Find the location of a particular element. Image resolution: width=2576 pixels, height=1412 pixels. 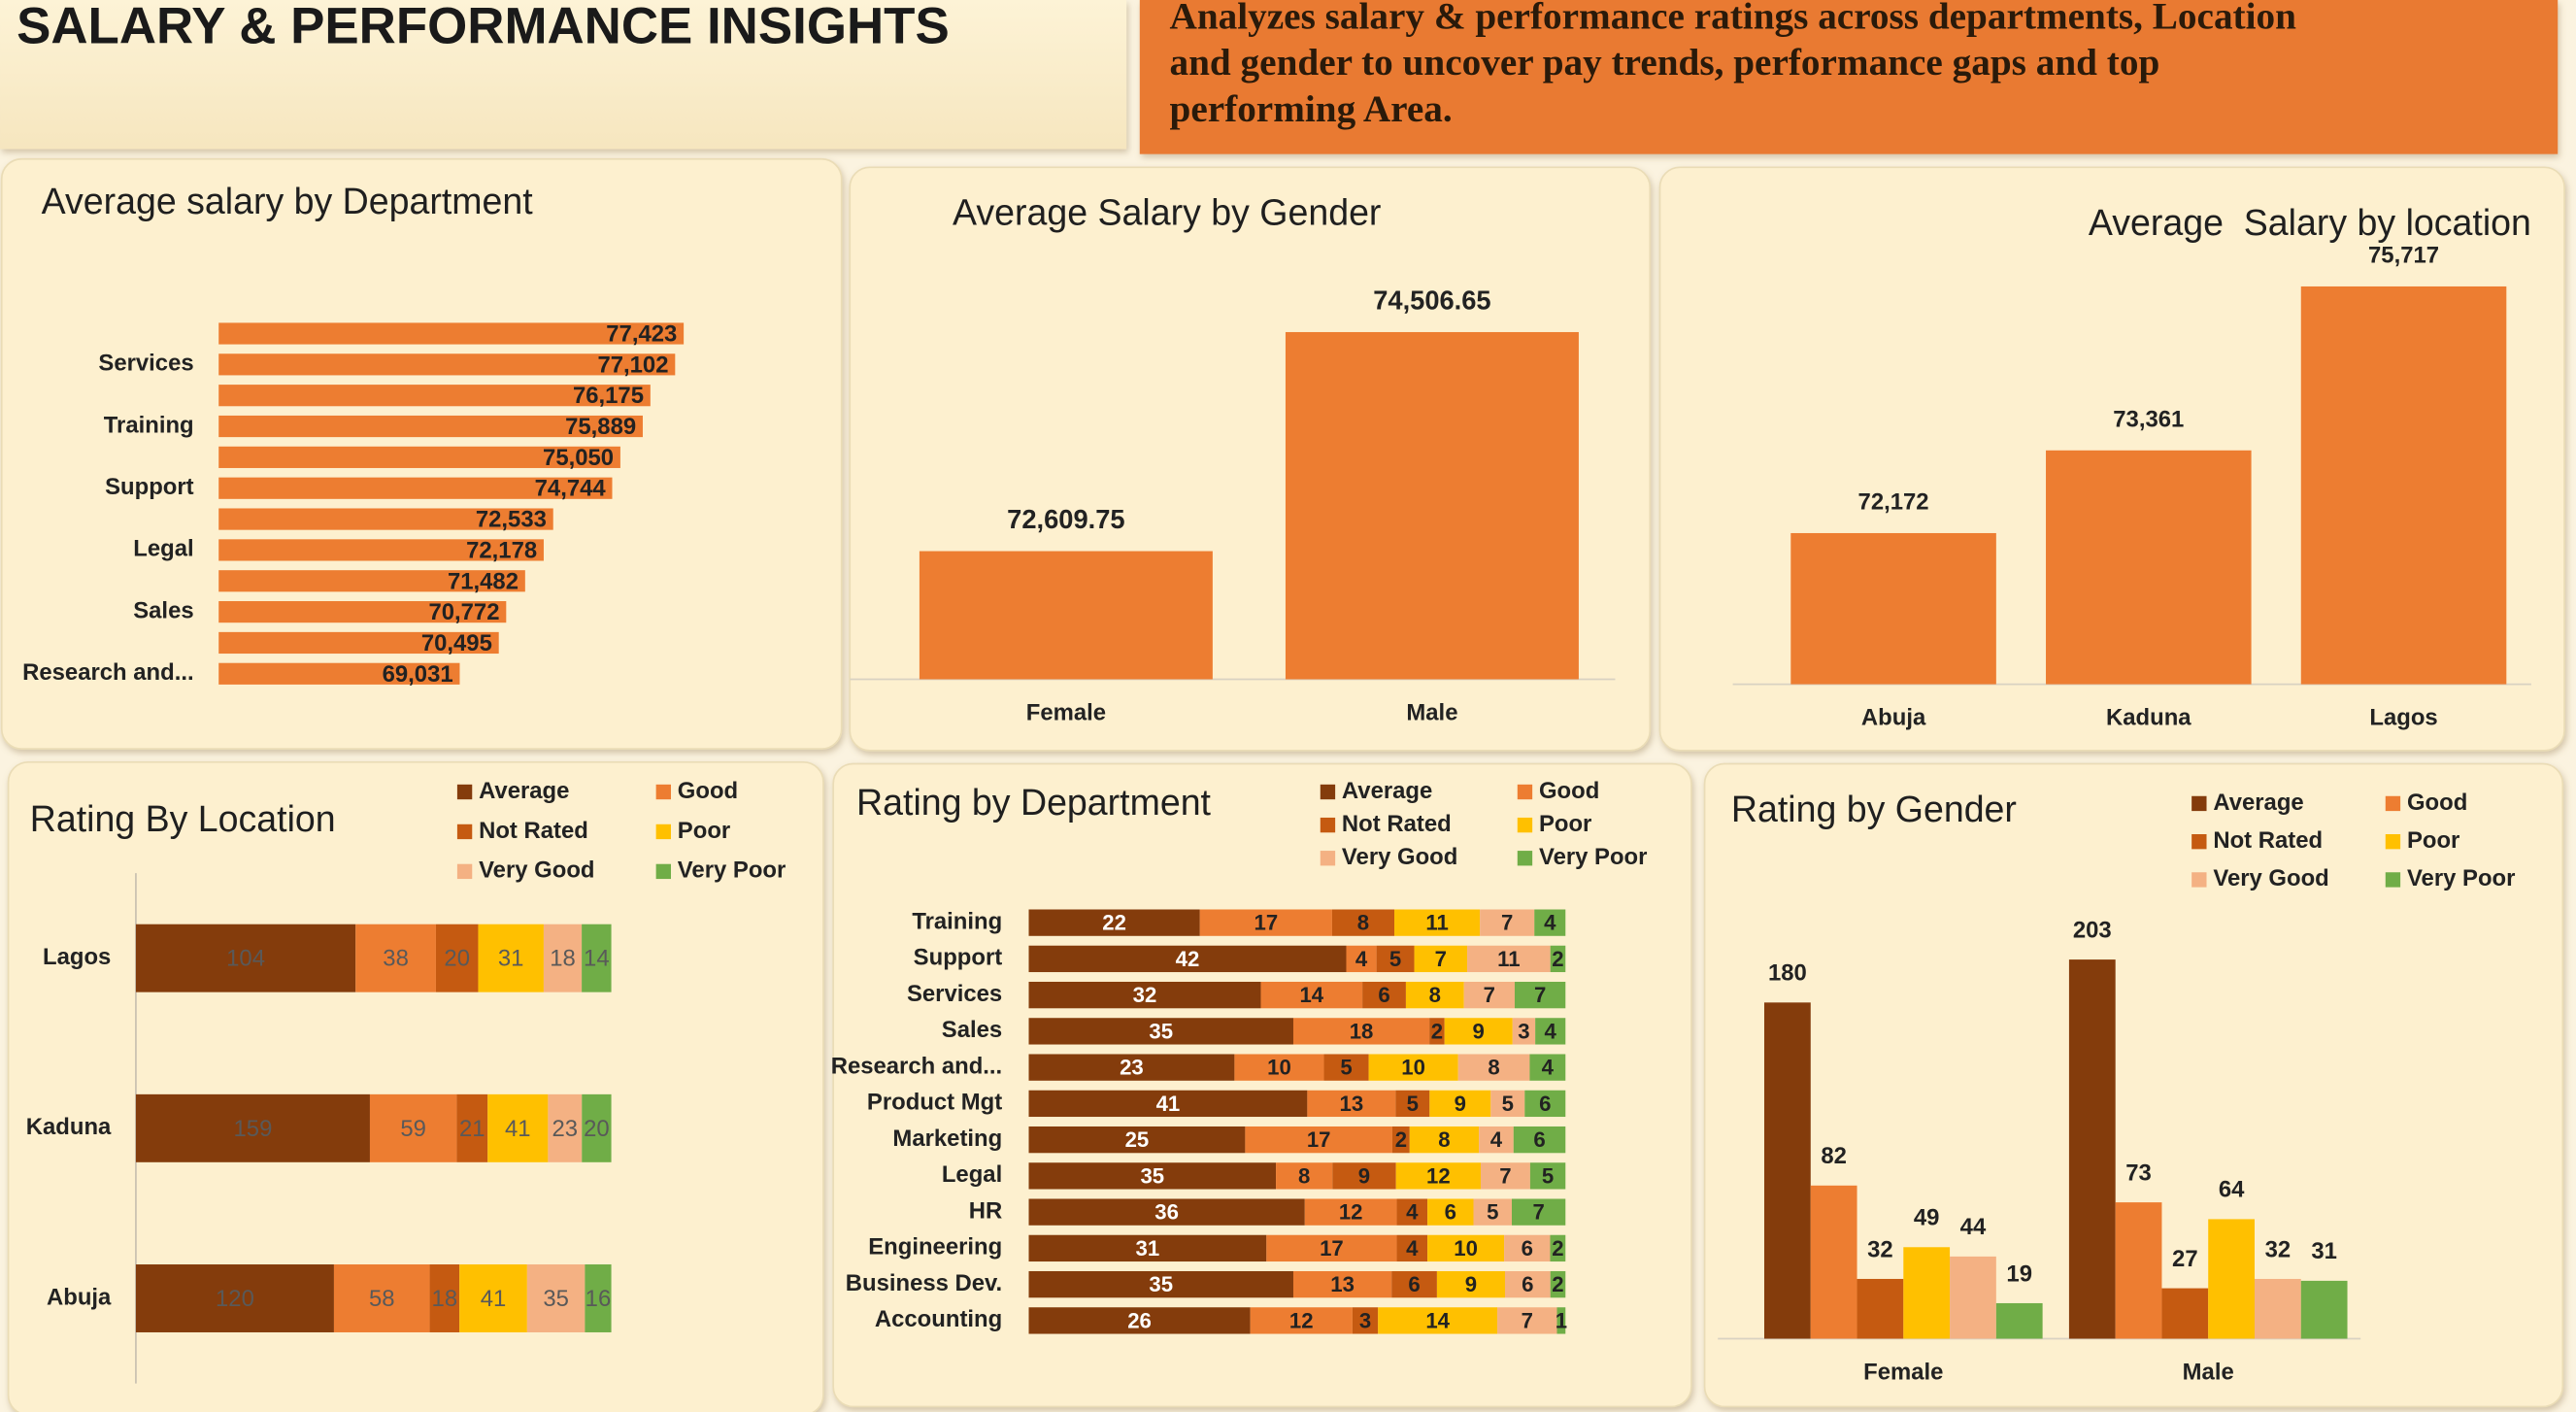

data-label: 44 is located at coordinates (1974, 1227).